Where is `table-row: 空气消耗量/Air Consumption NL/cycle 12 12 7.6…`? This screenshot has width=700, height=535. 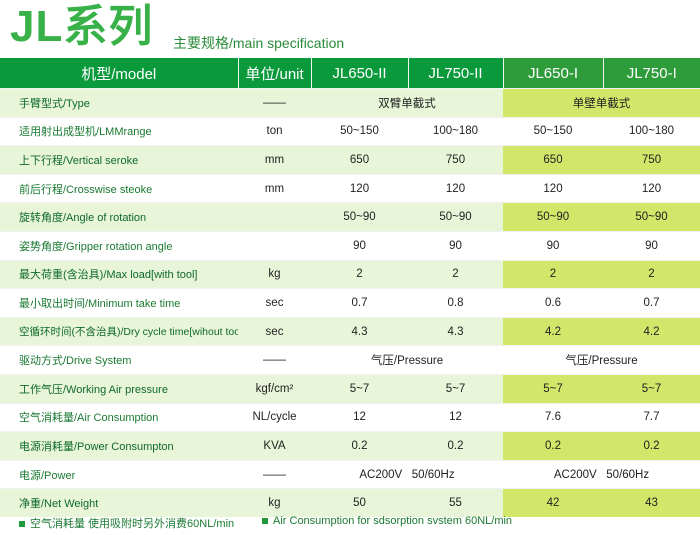 table-row: 空气消耗量/Air Consumption NL/cycle 12 12 7.6… is located at coordinates (350, 417).